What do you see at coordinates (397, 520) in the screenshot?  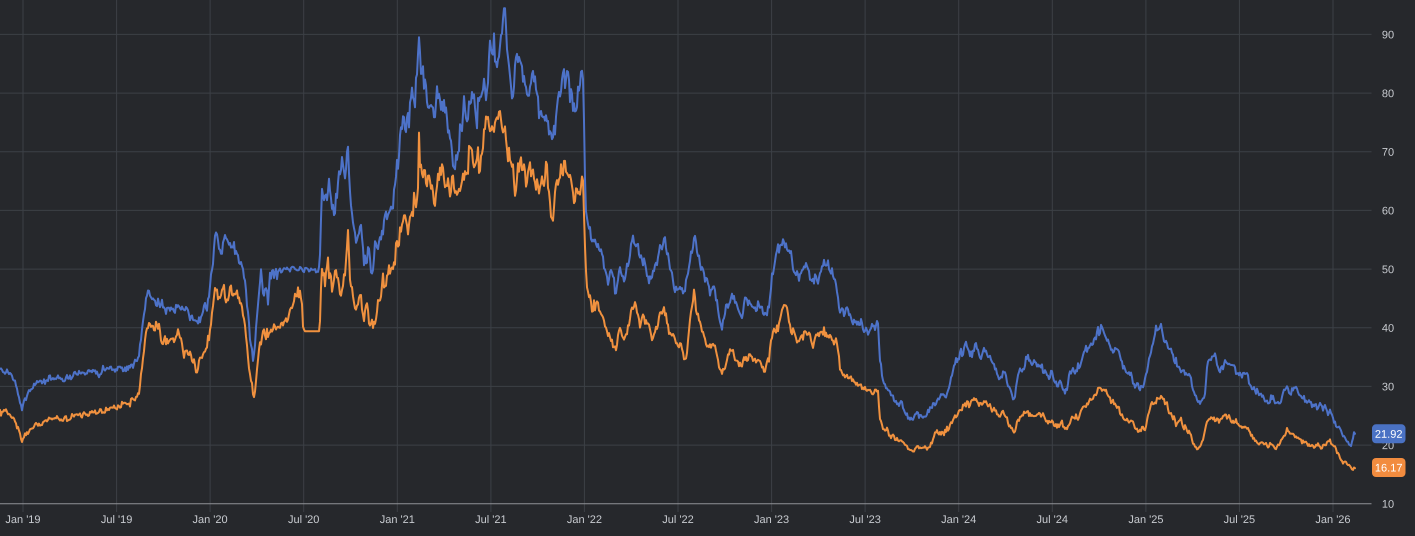 I see `svg-text: Jan '21` at bounding box center [397, 520].